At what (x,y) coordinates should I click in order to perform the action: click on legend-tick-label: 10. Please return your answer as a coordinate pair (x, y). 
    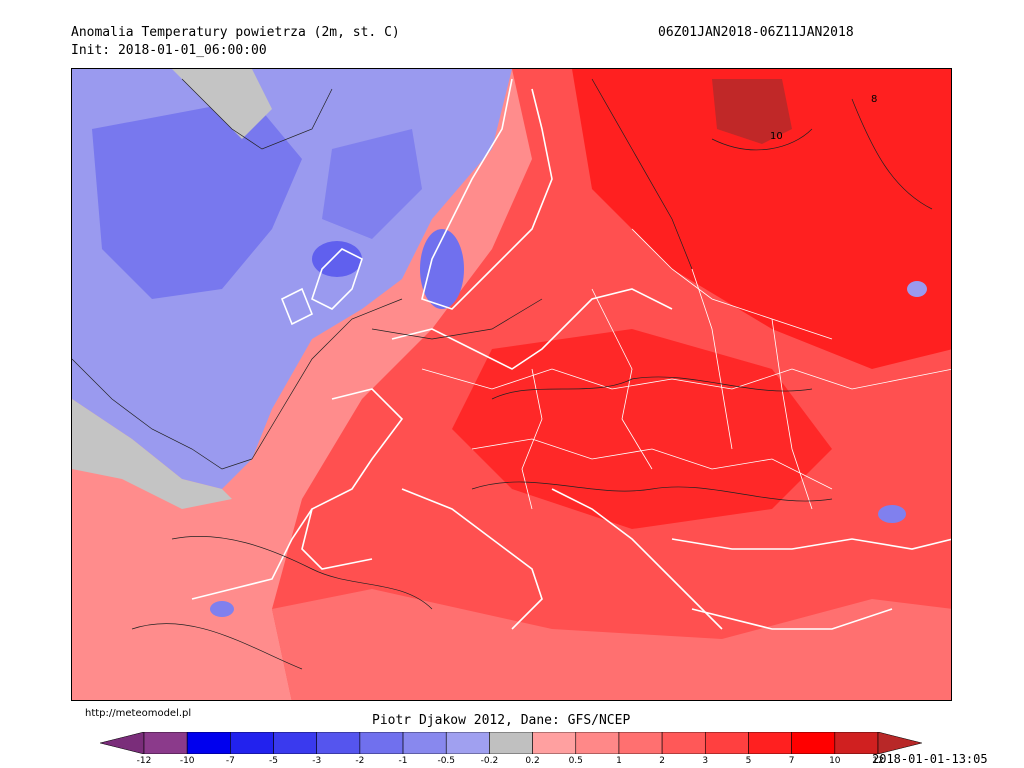
    Looking at the image, I should click on (835, 761).